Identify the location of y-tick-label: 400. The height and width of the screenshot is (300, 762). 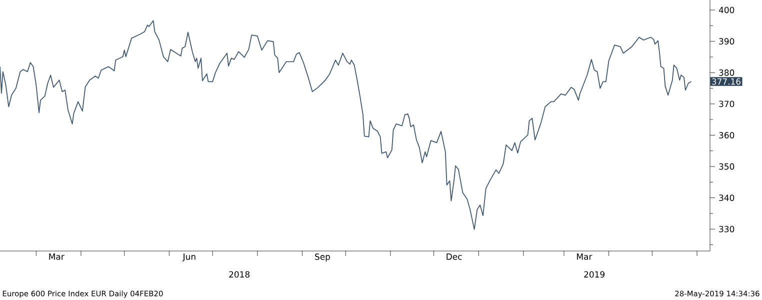
(726, 10).